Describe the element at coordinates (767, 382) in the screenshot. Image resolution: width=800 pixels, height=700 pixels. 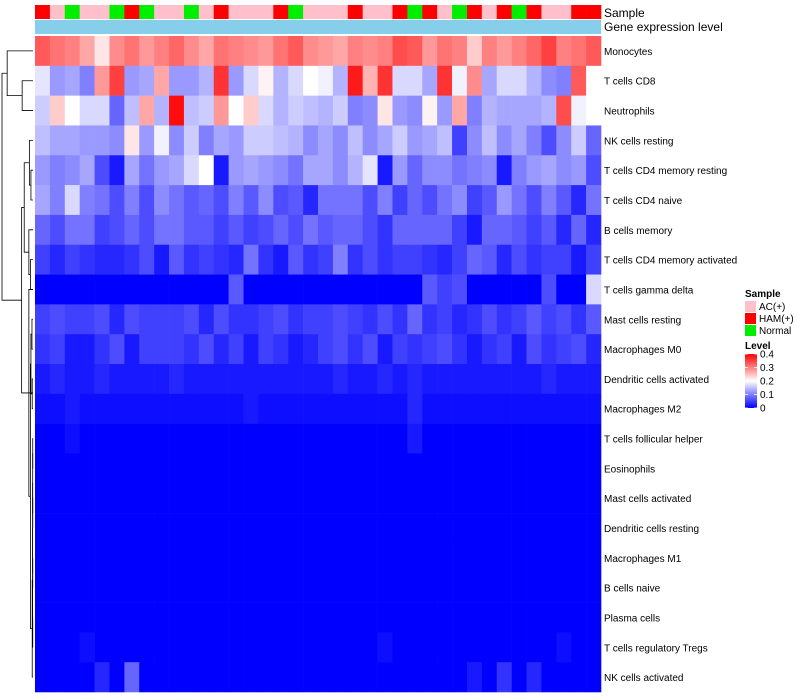
I see `level-tick-label: 0.2` at that location.